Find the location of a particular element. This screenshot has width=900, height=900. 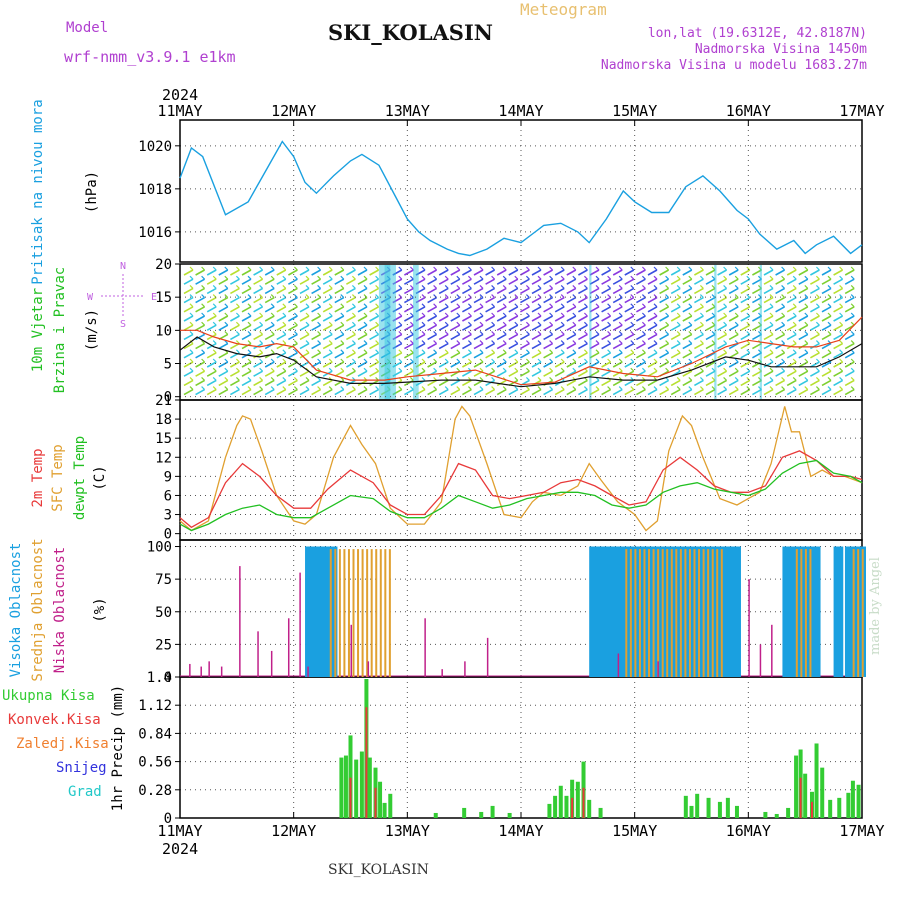

x-tick-label-bottom: 15MAY is located at coordinates (634, 831).